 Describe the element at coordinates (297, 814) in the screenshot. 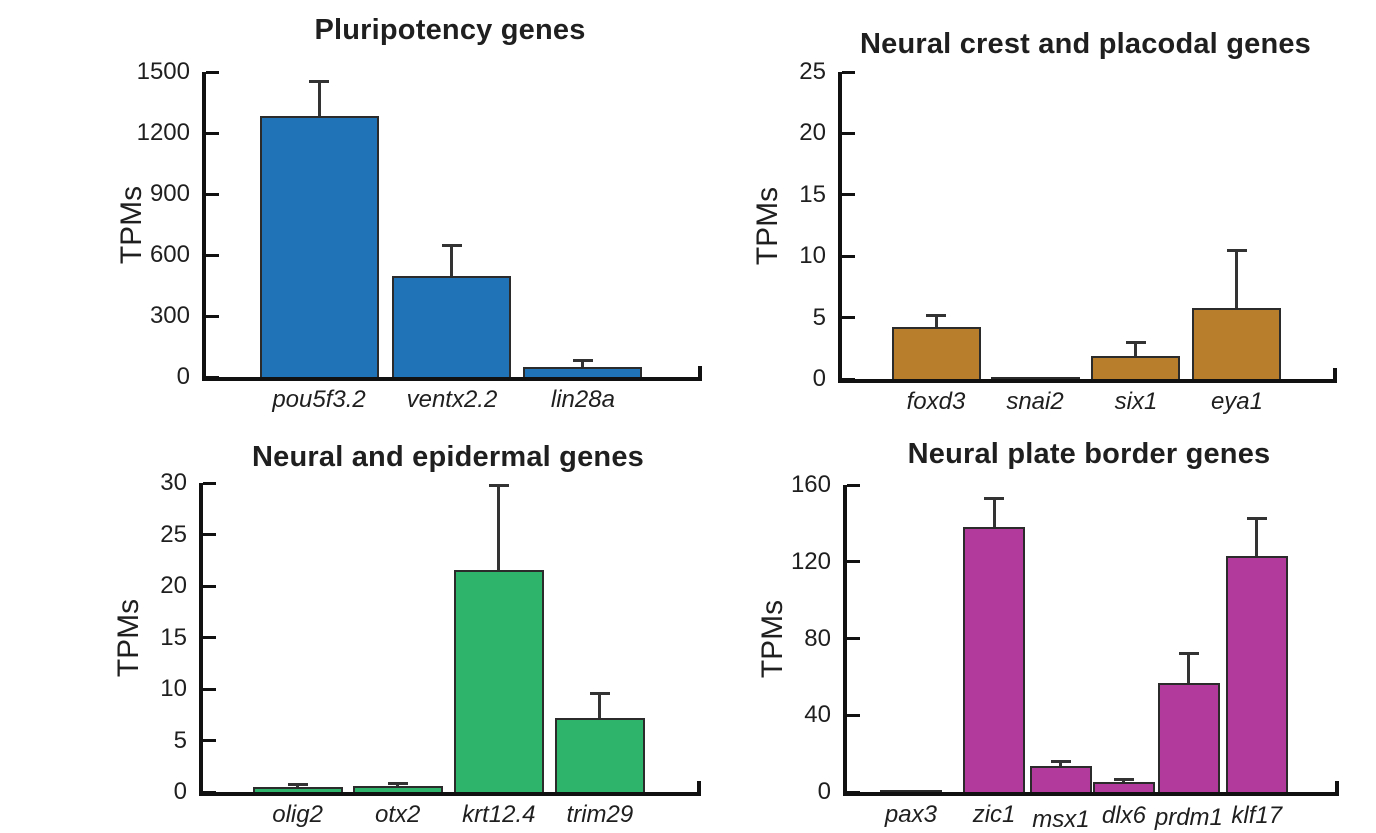

I see `x-category-label: olig2` at that location.